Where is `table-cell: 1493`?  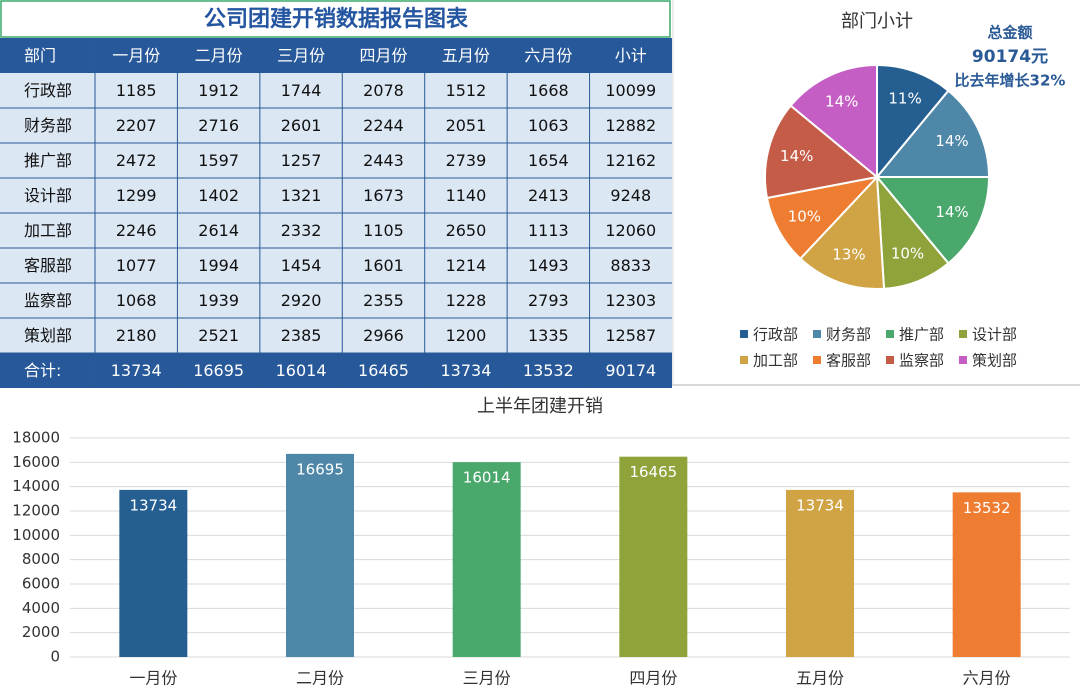 table-cell: 1493 is located at coordinates (548, 265).